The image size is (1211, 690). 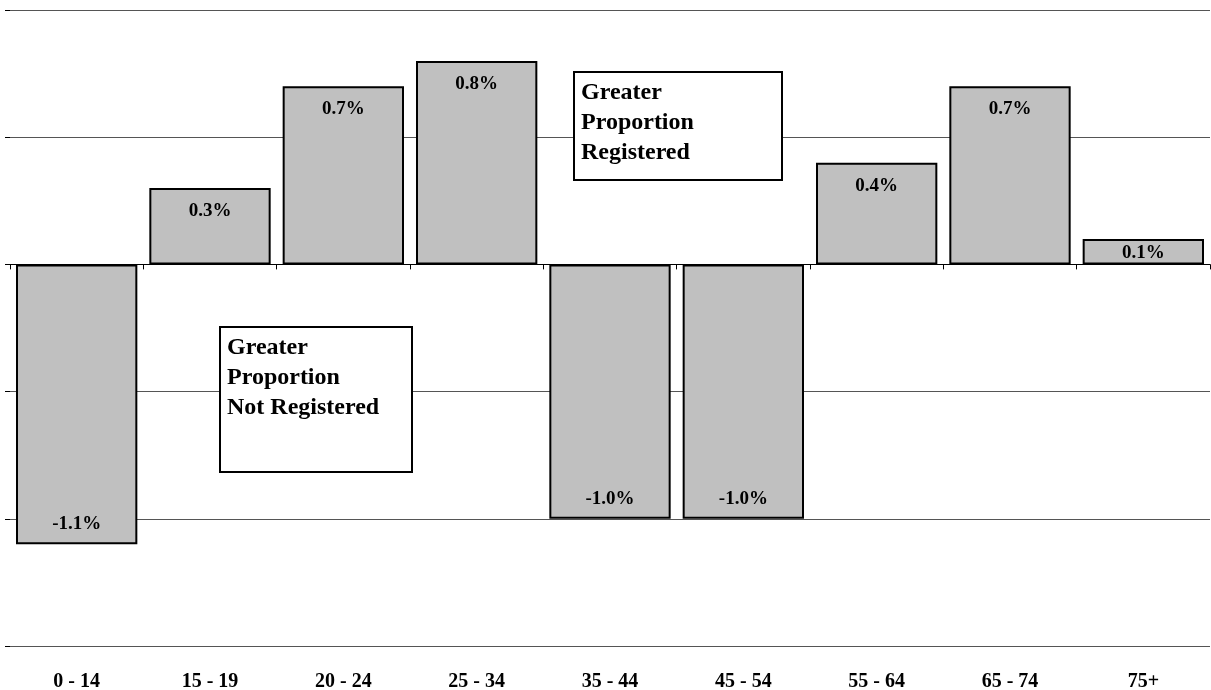 I want to click on data-label: 0.1%, so click(x=1143, y=252).